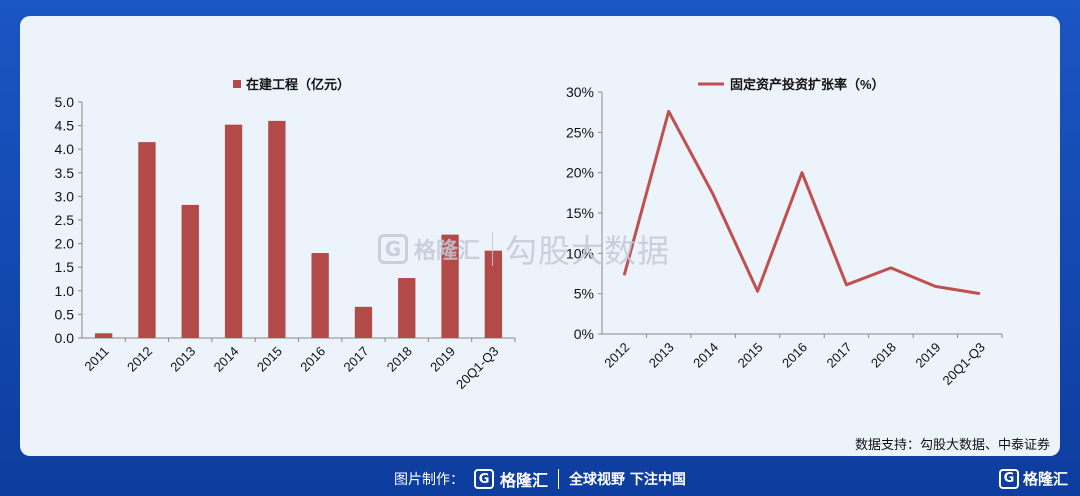 This screenshot has height=496, width=1080. I want to click on bar-20Q1-Q3, so click(493, 294).